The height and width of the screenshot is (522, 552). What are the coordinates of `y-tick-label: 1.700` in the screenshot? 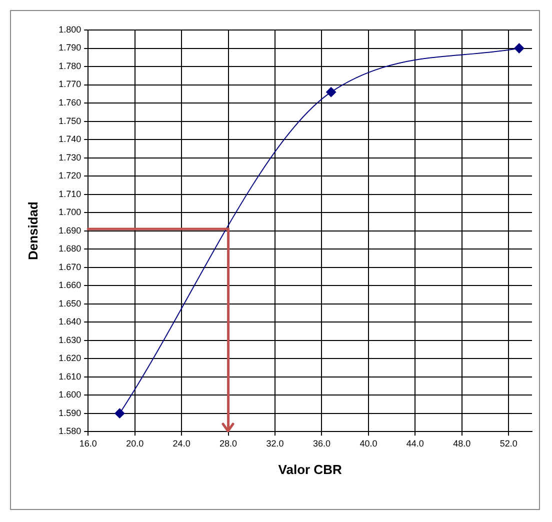 It's located at (70, 212).